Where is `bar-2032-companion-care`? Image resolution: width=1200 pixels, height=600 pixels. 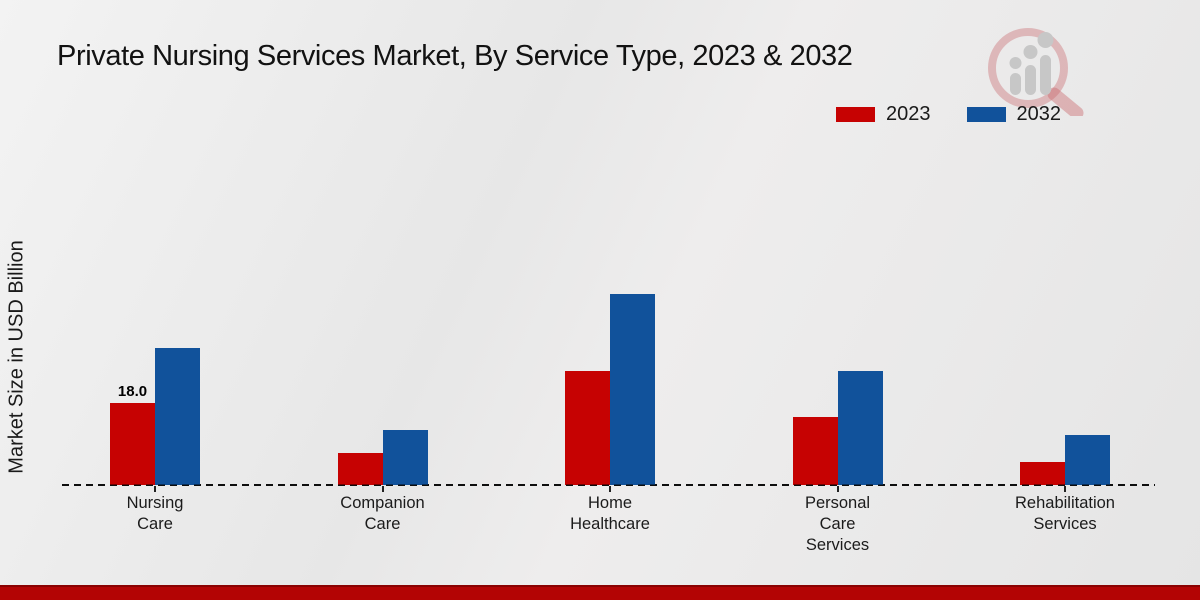
bar-2032-companion-care is located at coordinates (405, 457).